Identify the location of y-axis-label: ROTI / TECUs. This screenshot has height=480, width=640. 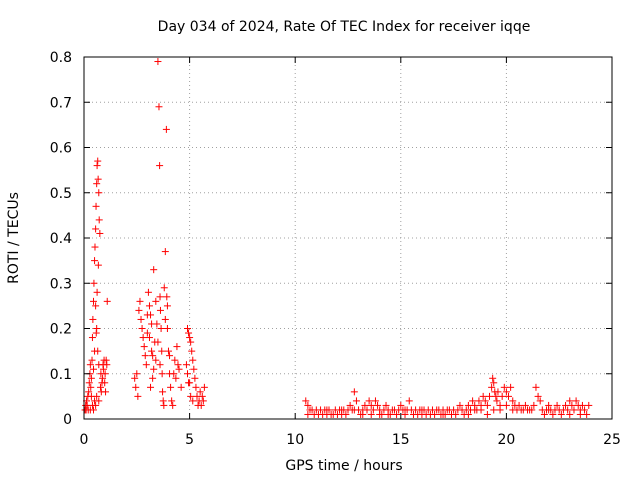
(14, 238).